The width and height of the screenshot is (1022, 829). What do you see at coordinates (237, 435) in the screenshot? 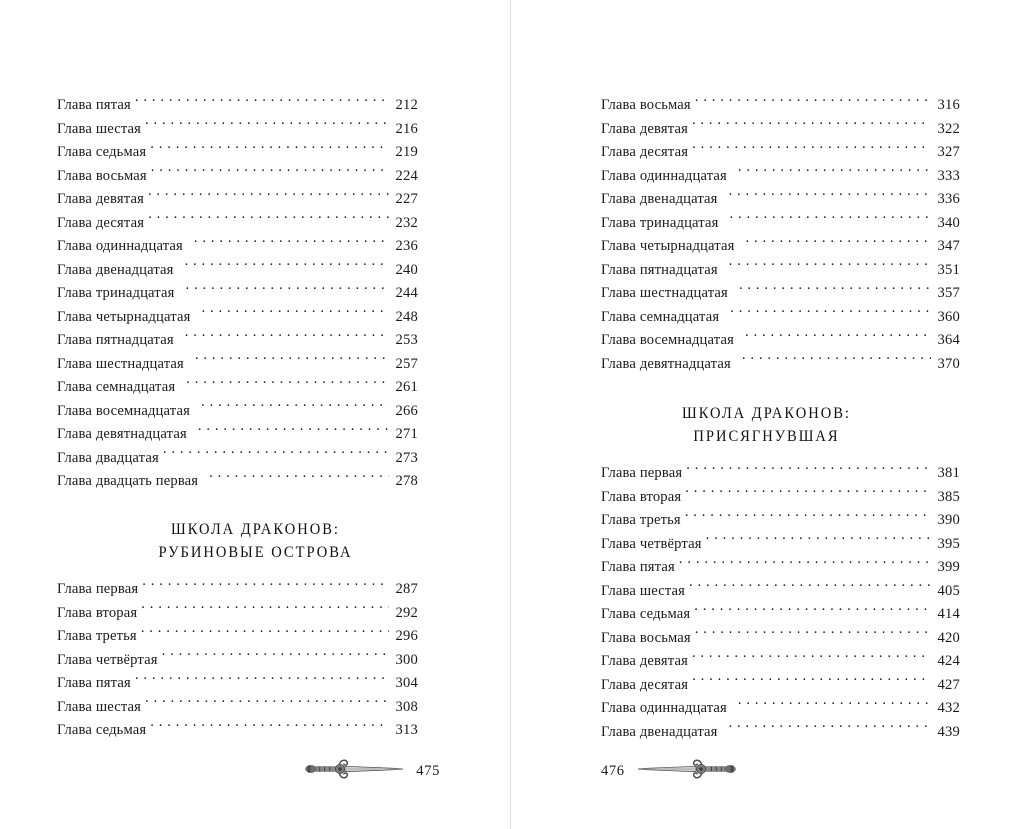
I see `toc-entry: Глава девятнадцатая 271` at bounding box center [237, 435].